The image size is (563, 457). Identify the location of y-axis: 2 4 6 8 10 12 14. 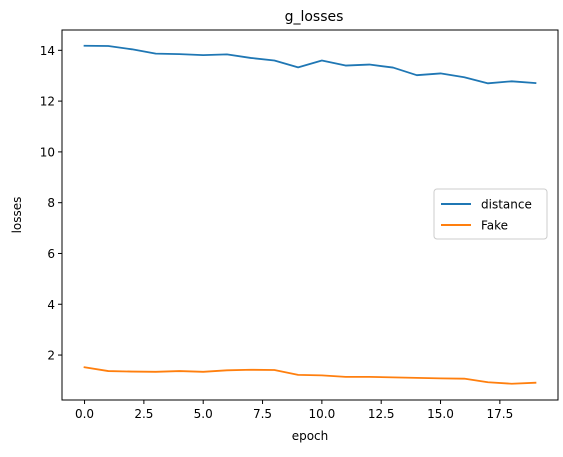
(51, 203).